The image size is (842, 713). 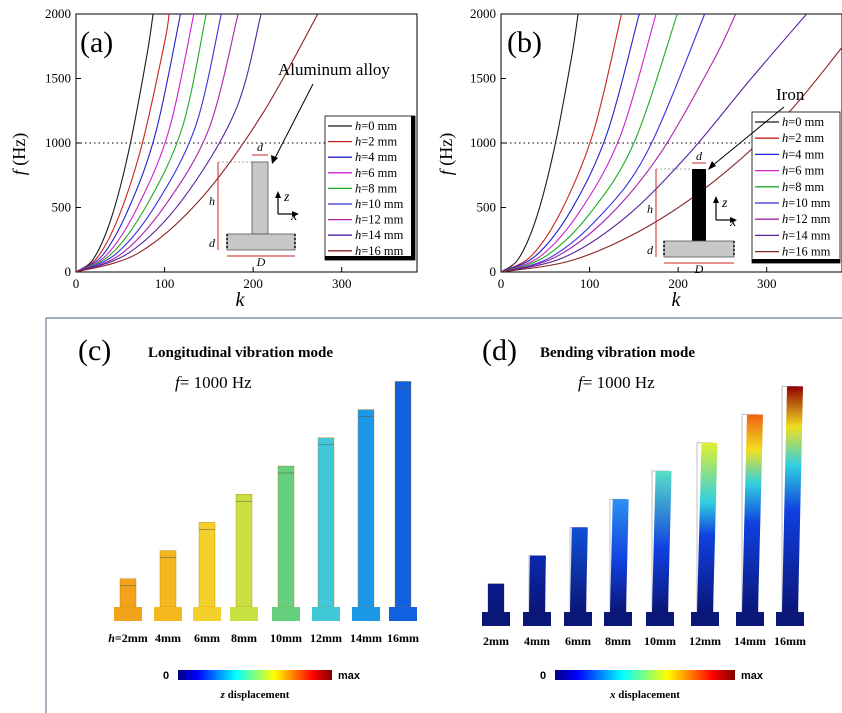 What do you see at coordinates (590, 283) in the screenshot?
I see `x-tick-label: 100` at bounding box center [590, 283].